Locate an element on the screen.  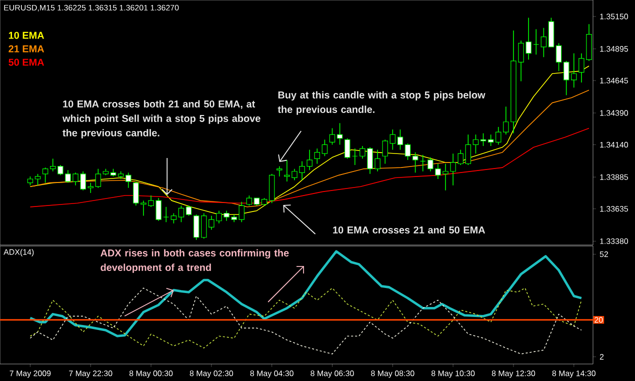
text: 50 EMA is located at coordinates (26, 62).